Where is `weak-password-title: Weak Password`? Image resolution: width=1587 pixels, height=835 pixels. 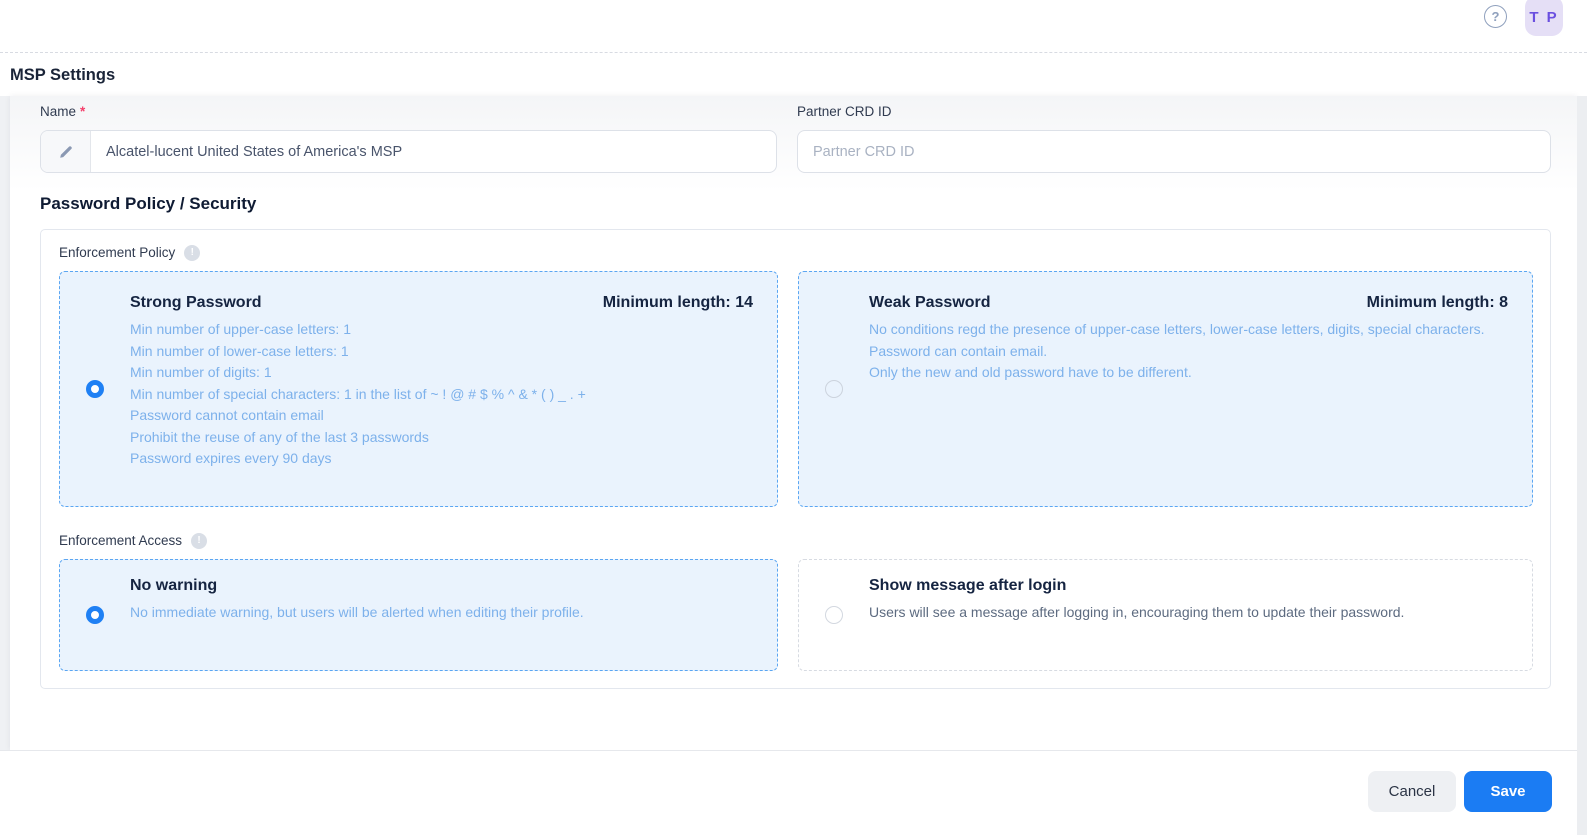 weak-password-title: Weak Password is located at coordinates (930, 302).